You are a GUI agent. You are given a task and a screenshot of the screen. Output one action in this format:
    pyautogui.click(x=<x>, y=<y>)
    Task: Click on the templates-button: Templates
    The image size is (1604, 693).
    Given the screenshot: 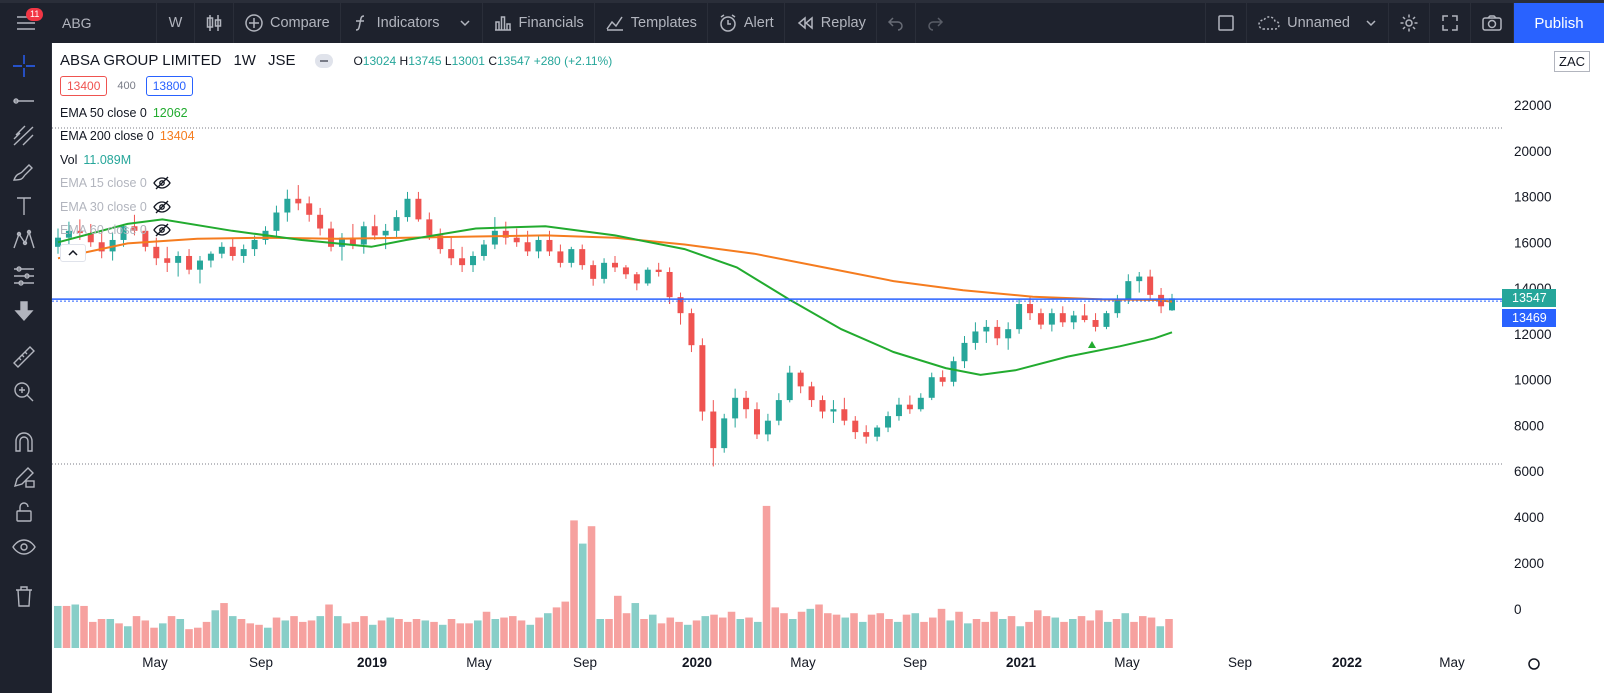 What is the action you would take?
    pyautogui.click(x=651, y=23)
    